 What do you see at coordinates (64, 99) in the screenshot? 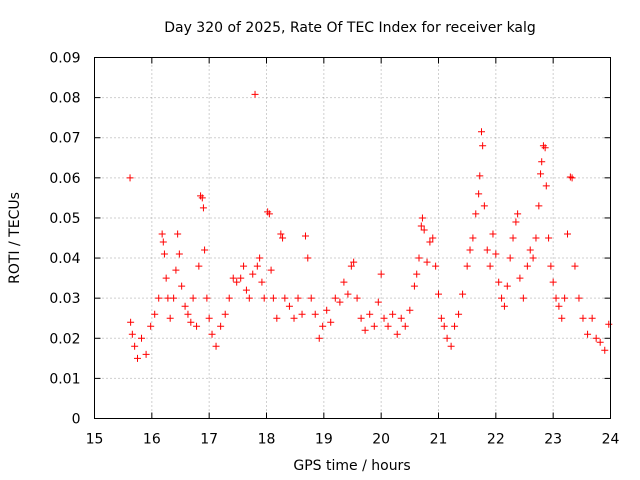
I see `y-tick-label: 0.08` at bounding box center [64, 99].